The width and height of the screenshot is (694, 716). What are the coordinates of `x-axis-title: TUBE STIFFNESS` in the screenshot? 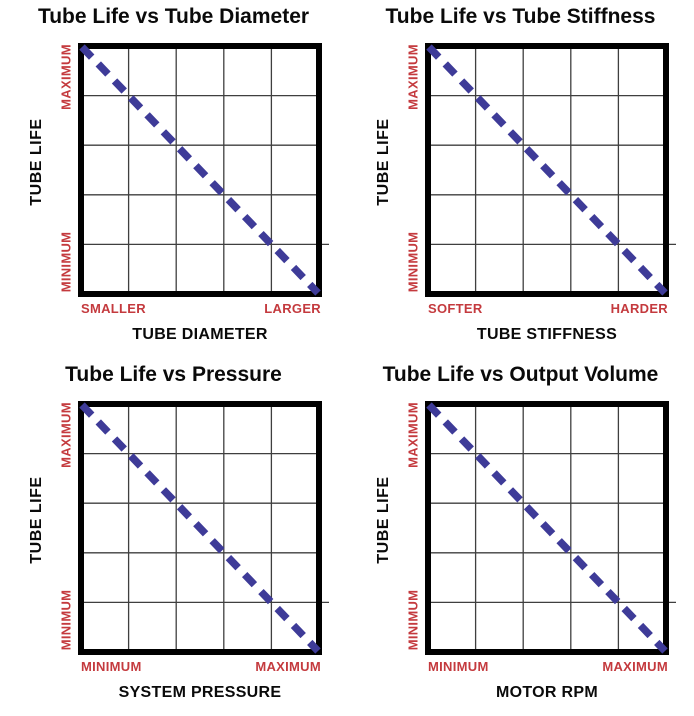 It's located at (547, 334).